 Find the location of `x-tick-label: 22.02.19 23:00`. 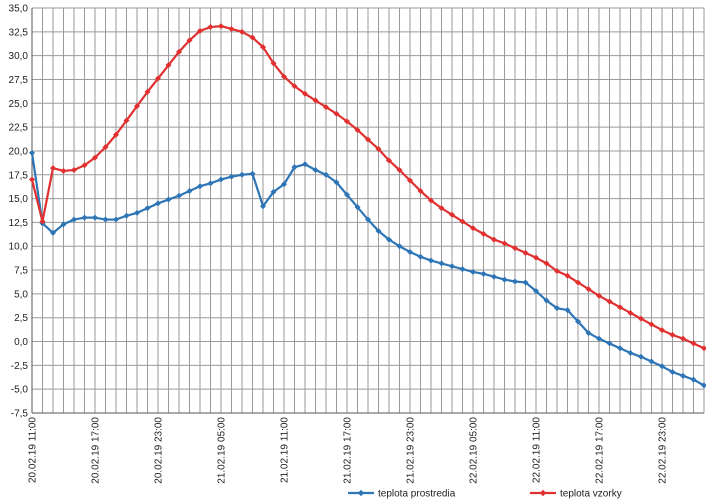

x-tick-label: 22.02.19 23:00 is located at coordinates (663, 450).